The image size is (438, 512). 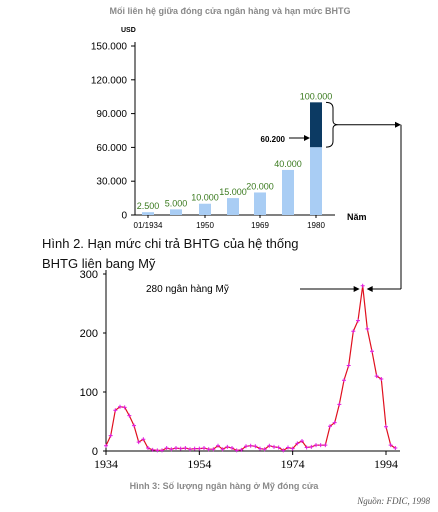 What do you see at coordinates (356, 289) in the screenshot?
I see `peak-arrowhead-left` at bounding box center [356, 289].